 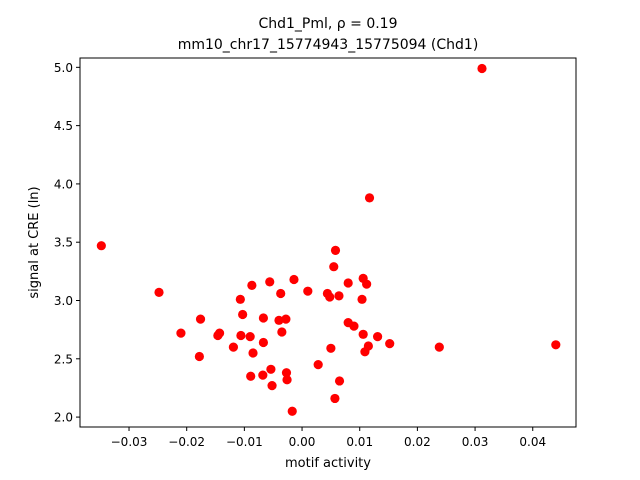 What do you see at coordinates (327, 24) in the screenshot?
I see `chart-title-line1: Chd1_Pml, ρ = 0.19` at bounding box center [327, 24].